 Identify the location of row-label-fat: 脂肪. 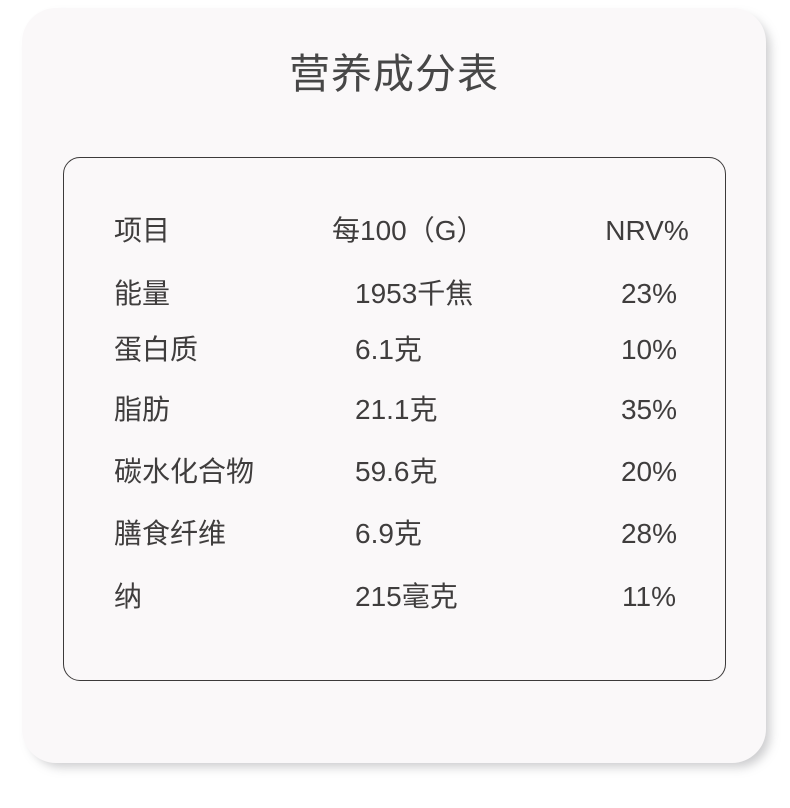
(142, 409).